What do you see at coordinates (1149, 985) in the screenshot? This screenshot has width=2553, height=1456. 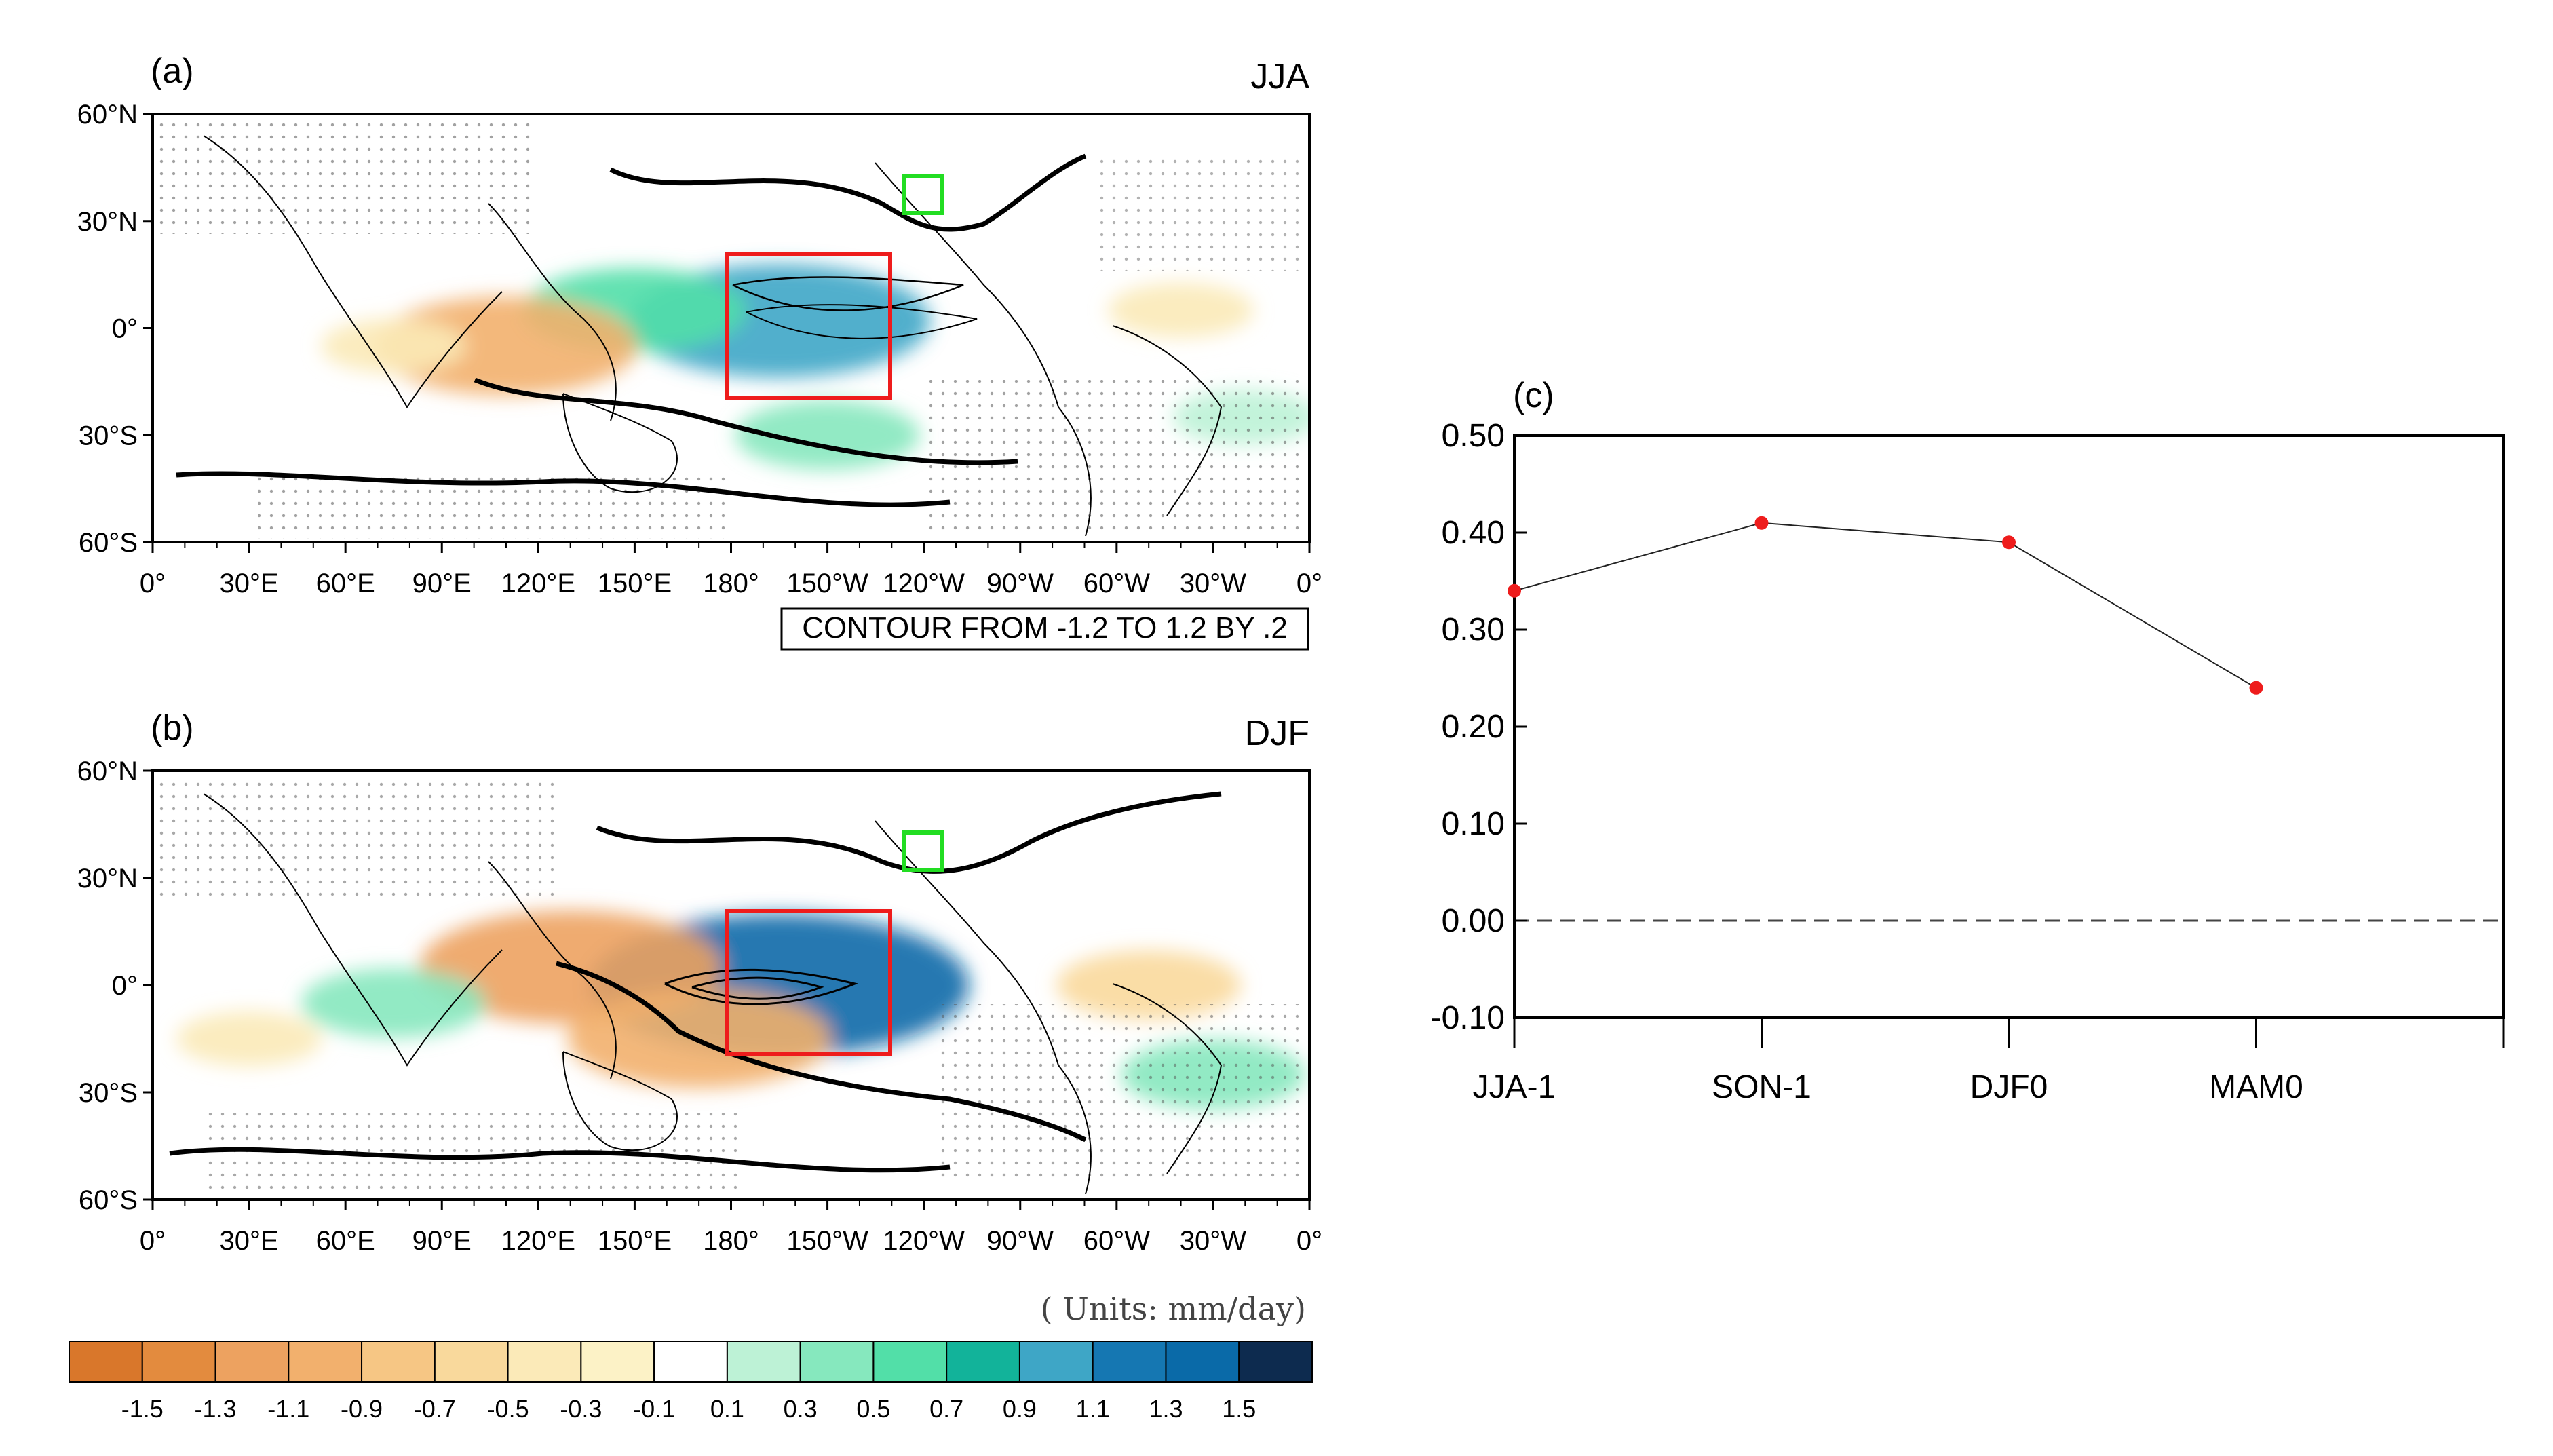 I see `anomaly-brazil-dry` at bounding box center [1149, 985].